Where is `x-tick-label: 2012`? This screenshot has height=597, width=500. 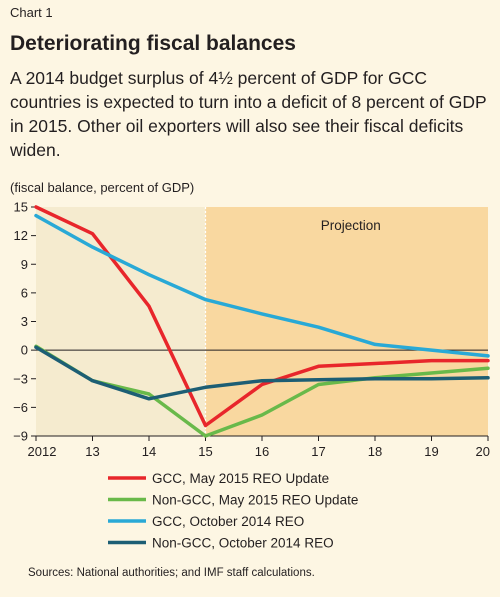
x-tick-label: 2012 is located at coordinates (42, 451).